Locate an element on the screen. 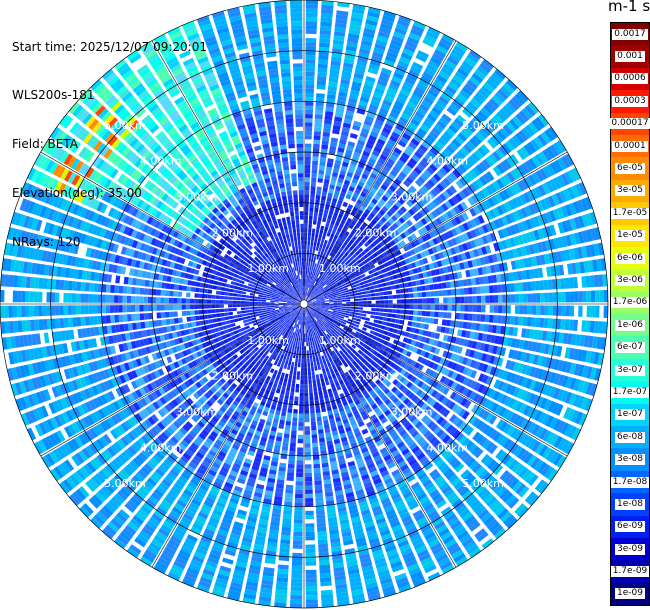 This screenshot has height=610, width=650. colorbar-tick-label: 1.7e-07 is located at coordinates (630, 392).